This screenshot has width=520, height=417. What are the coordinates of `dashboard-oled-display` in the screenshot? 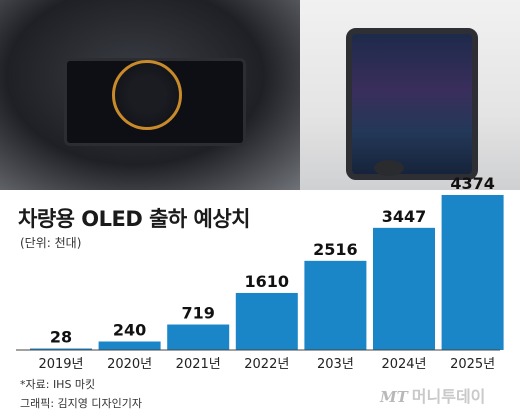 It's located at (155, 102).